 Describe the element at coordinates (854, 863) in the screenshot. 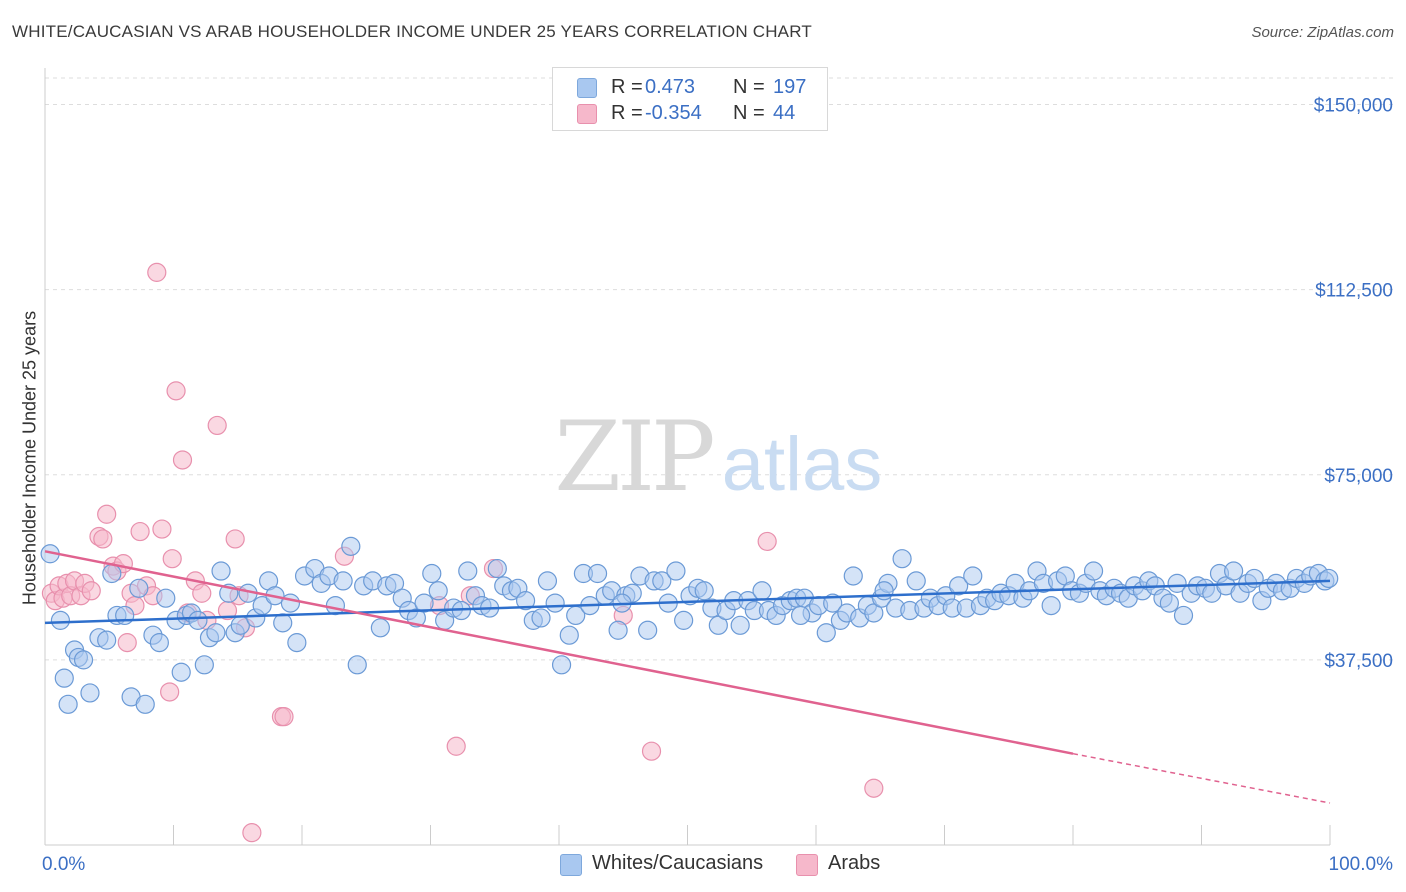

I see `legend-label-arabs: Arabs` at that location.